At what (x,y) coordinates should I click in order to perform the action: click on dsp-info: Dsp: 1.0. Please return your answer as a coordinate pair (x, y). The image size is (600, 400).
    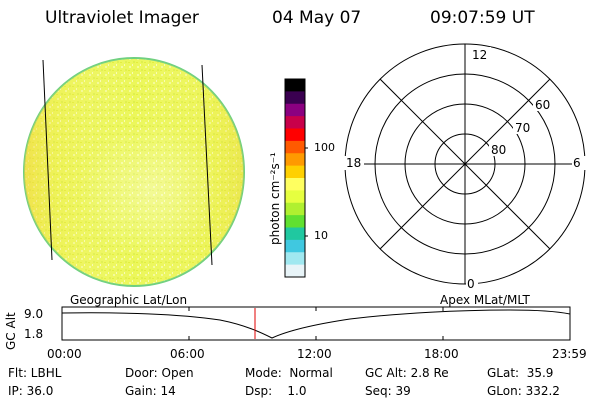
    Looking at the image, I should click on (276, 391).